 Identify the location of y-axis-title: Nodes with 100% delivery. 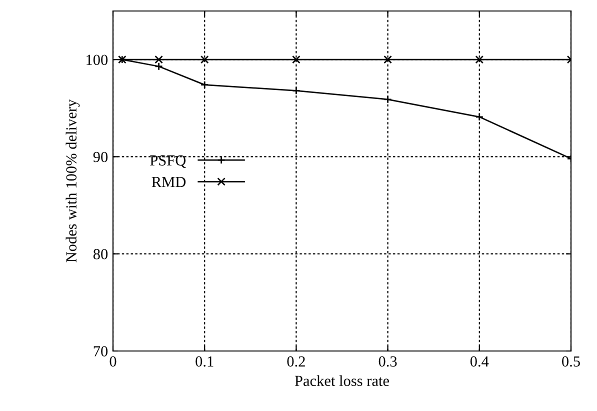
(73, 180).